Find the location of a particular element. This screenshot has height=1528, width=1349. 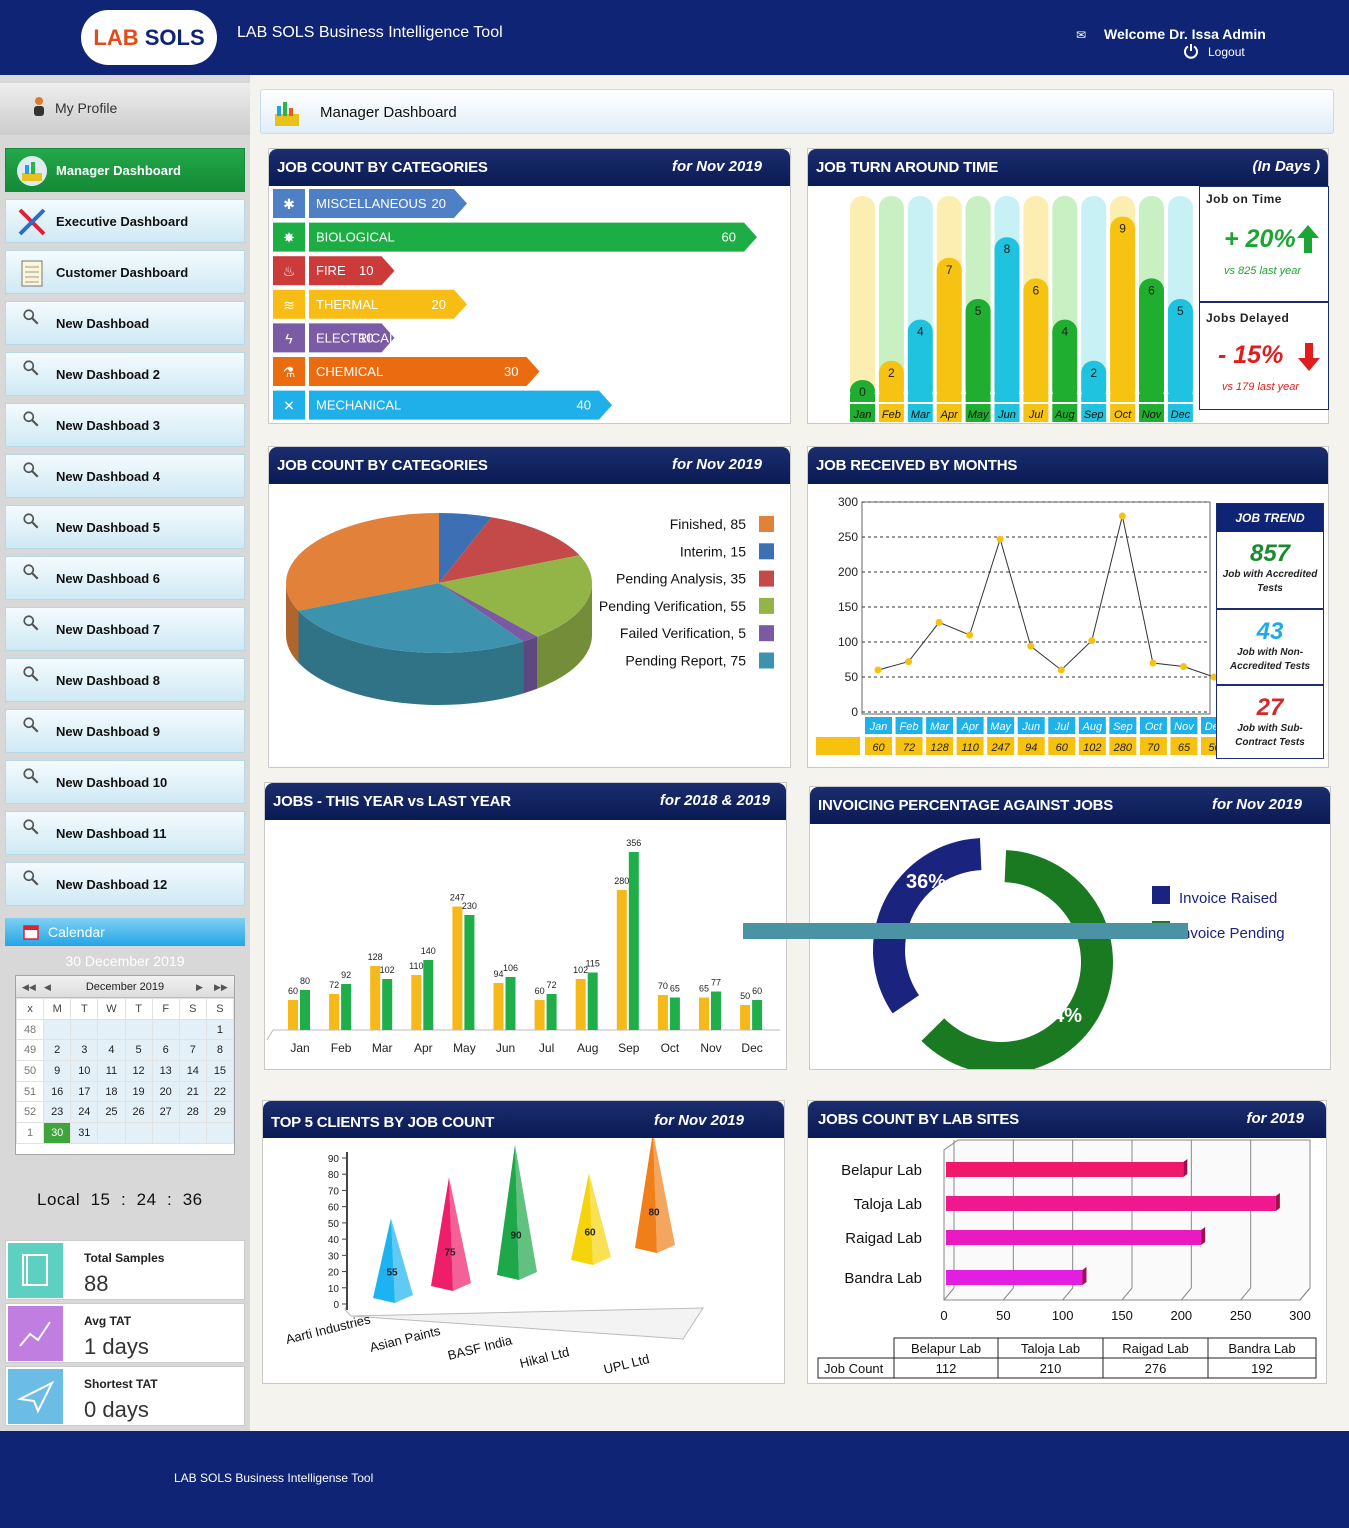

calendar-day: 18 is located at coordinates (111, 1091).